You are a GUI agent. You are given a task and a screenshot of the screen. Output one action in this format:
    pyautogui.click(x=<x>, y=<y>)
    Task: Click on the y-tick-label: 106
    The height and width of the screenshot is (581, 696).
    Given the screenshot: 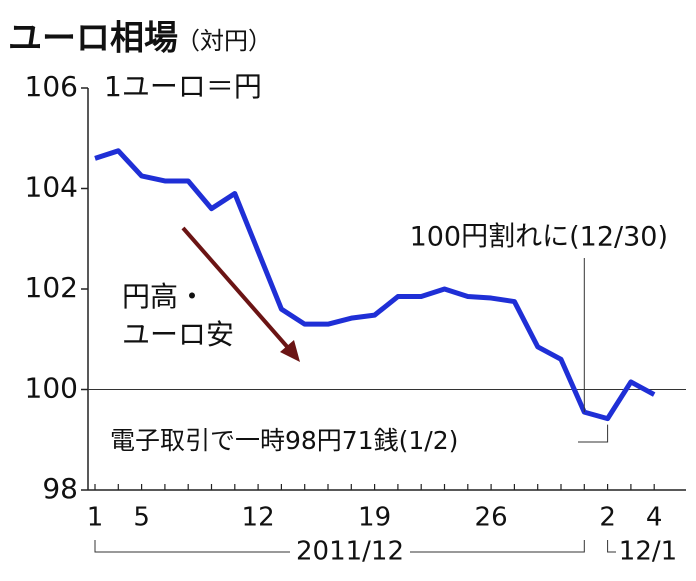 What is the action you would take?
    pyautogui.click(x=51, y=86)
    